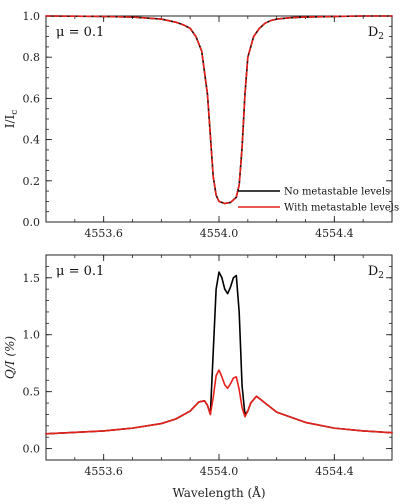 This screenshot has width=403, height=504. I want to click on mu-annotation-bottom: μ = 0.1, so click(80, 271).